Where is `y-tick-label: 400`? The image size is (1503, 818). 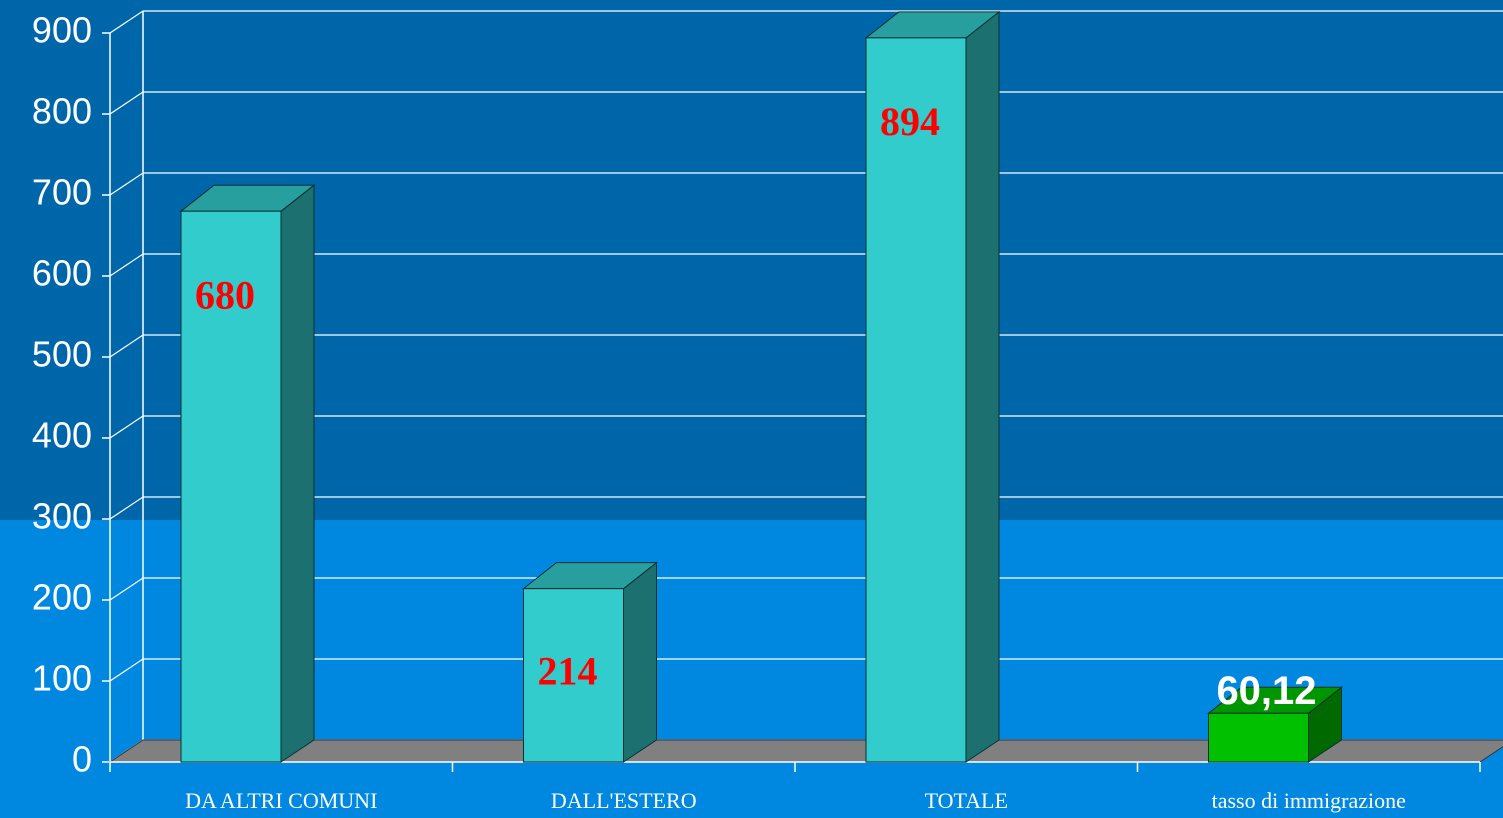 y-tick-label: 400 is located at coordinates (62, 435).